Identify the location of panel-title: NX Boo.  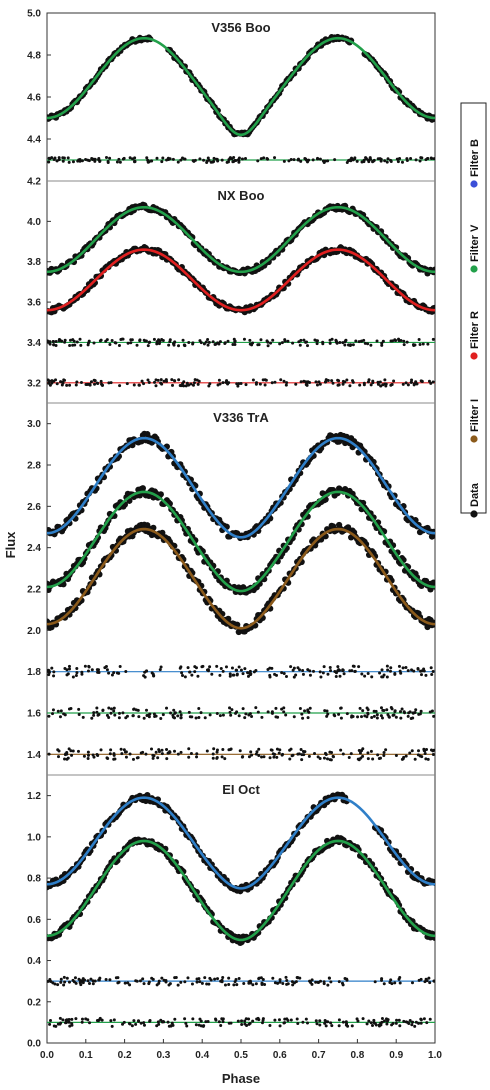
(241, 195).